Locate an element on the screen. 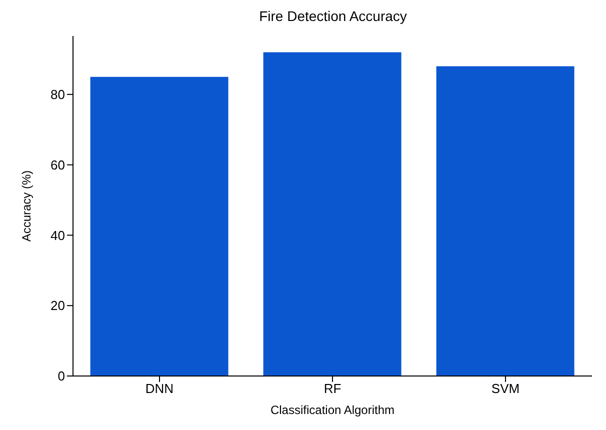 This screenshot has height=430, width=606. x-tick-label: DNN is located at coordinates (159, 388).